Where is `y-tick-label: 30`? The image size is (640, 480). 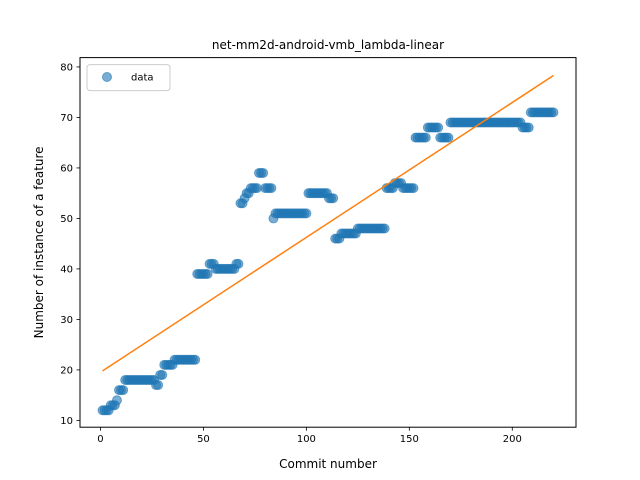 y-tick-label: 30 is located at coordinates (66, 320).